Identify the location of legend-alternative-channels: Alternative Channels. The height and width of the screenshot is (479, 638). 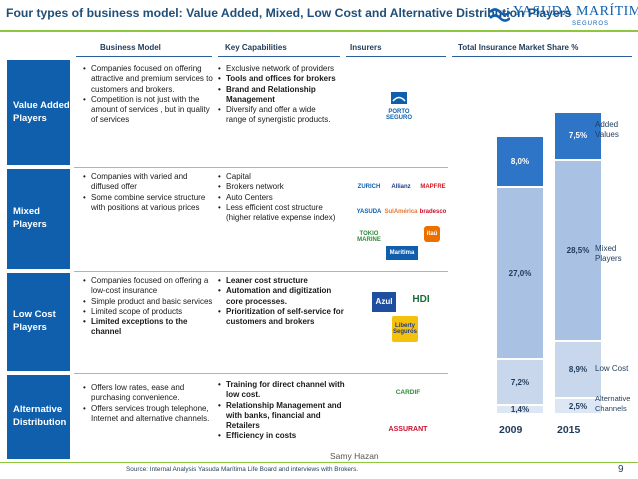
(613, 403).